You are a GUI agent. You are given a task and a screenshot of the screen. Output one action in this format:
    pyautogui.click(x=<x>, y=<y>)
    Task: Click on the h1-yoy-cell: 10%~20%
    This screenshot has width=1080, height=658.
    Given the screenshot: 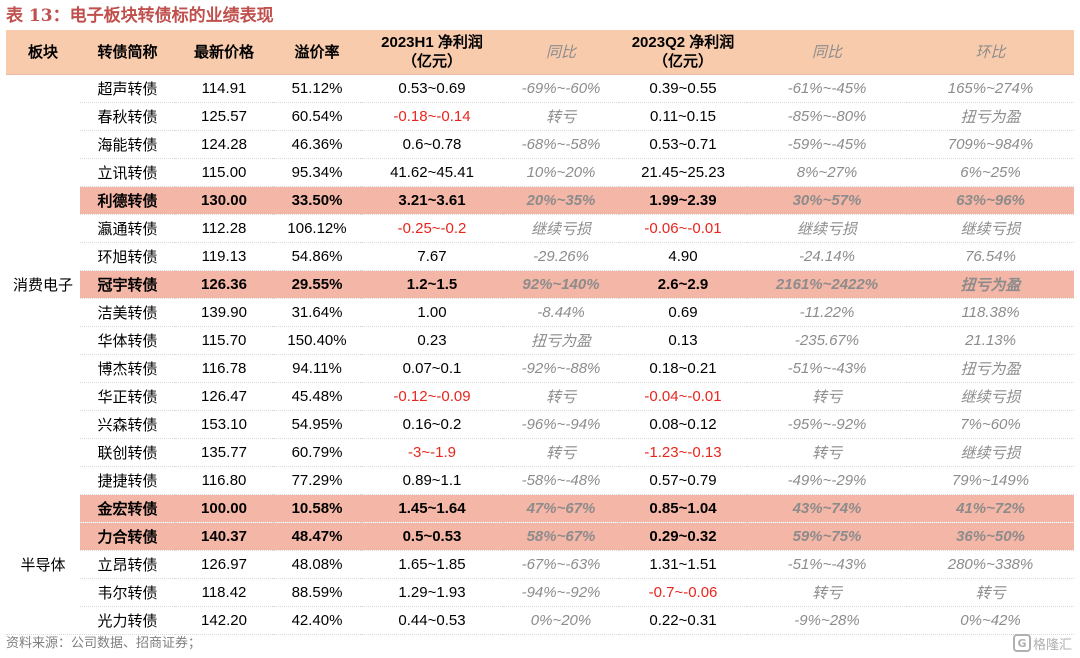 What is the action you would take?
    pyautogui.click(x=561, y=172)
    